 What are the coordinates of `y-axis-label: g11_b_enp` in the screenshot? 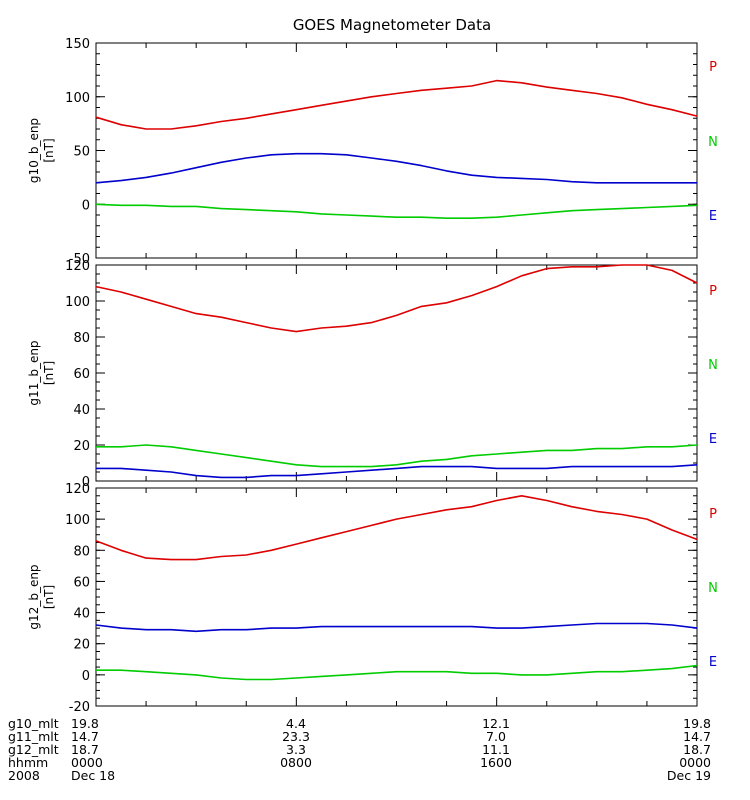 It's located at (34, 372).